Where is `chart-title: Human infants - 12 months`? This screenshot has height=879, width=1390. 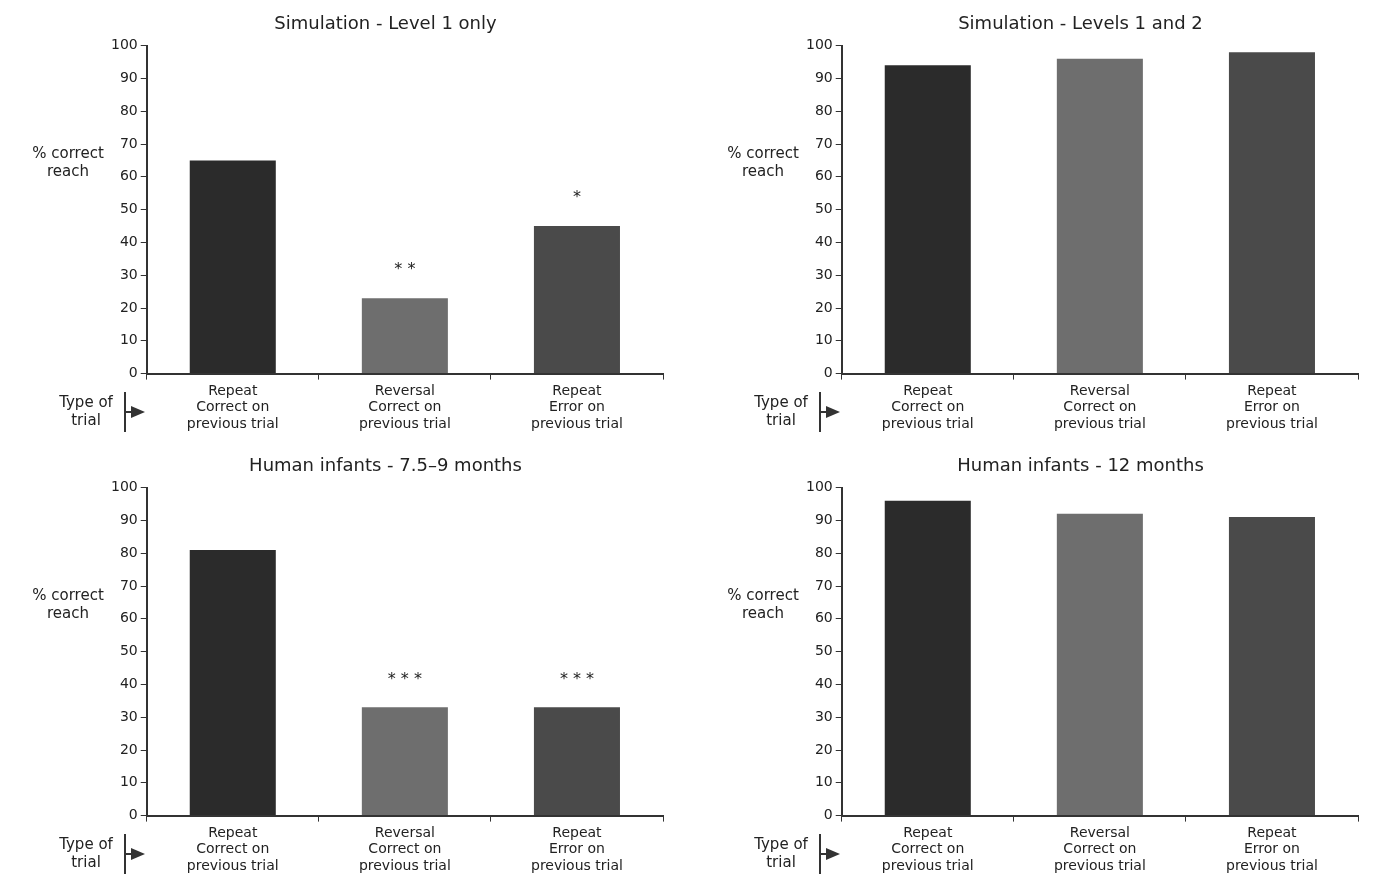
chart-title: Human infants - 12 months is located at coordinates (1080, 465).